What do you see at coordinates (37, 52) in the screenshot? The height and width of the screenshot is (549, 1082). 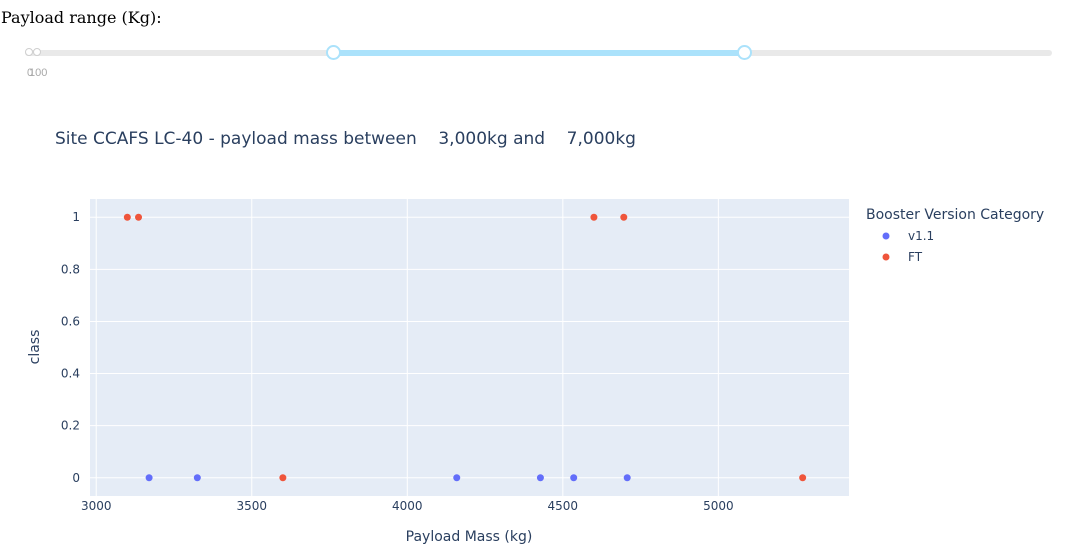 I see `slider-mark-handle` at bounding box center [37, 52].